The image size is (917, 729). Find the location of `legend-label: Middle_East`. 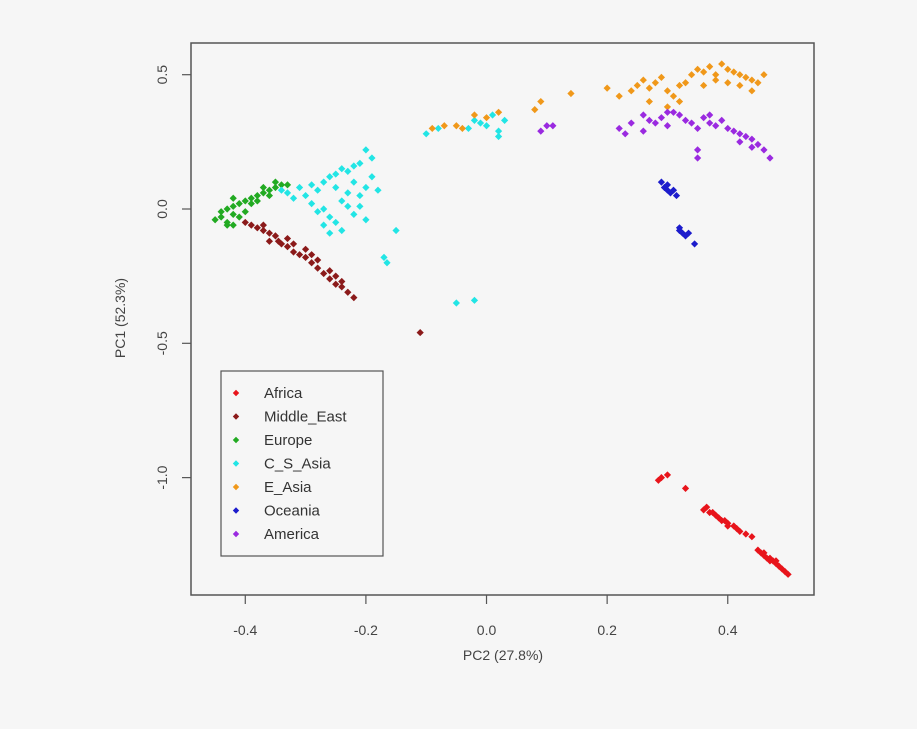

legend-label: Middle_East is located at coordinates (305, 417).